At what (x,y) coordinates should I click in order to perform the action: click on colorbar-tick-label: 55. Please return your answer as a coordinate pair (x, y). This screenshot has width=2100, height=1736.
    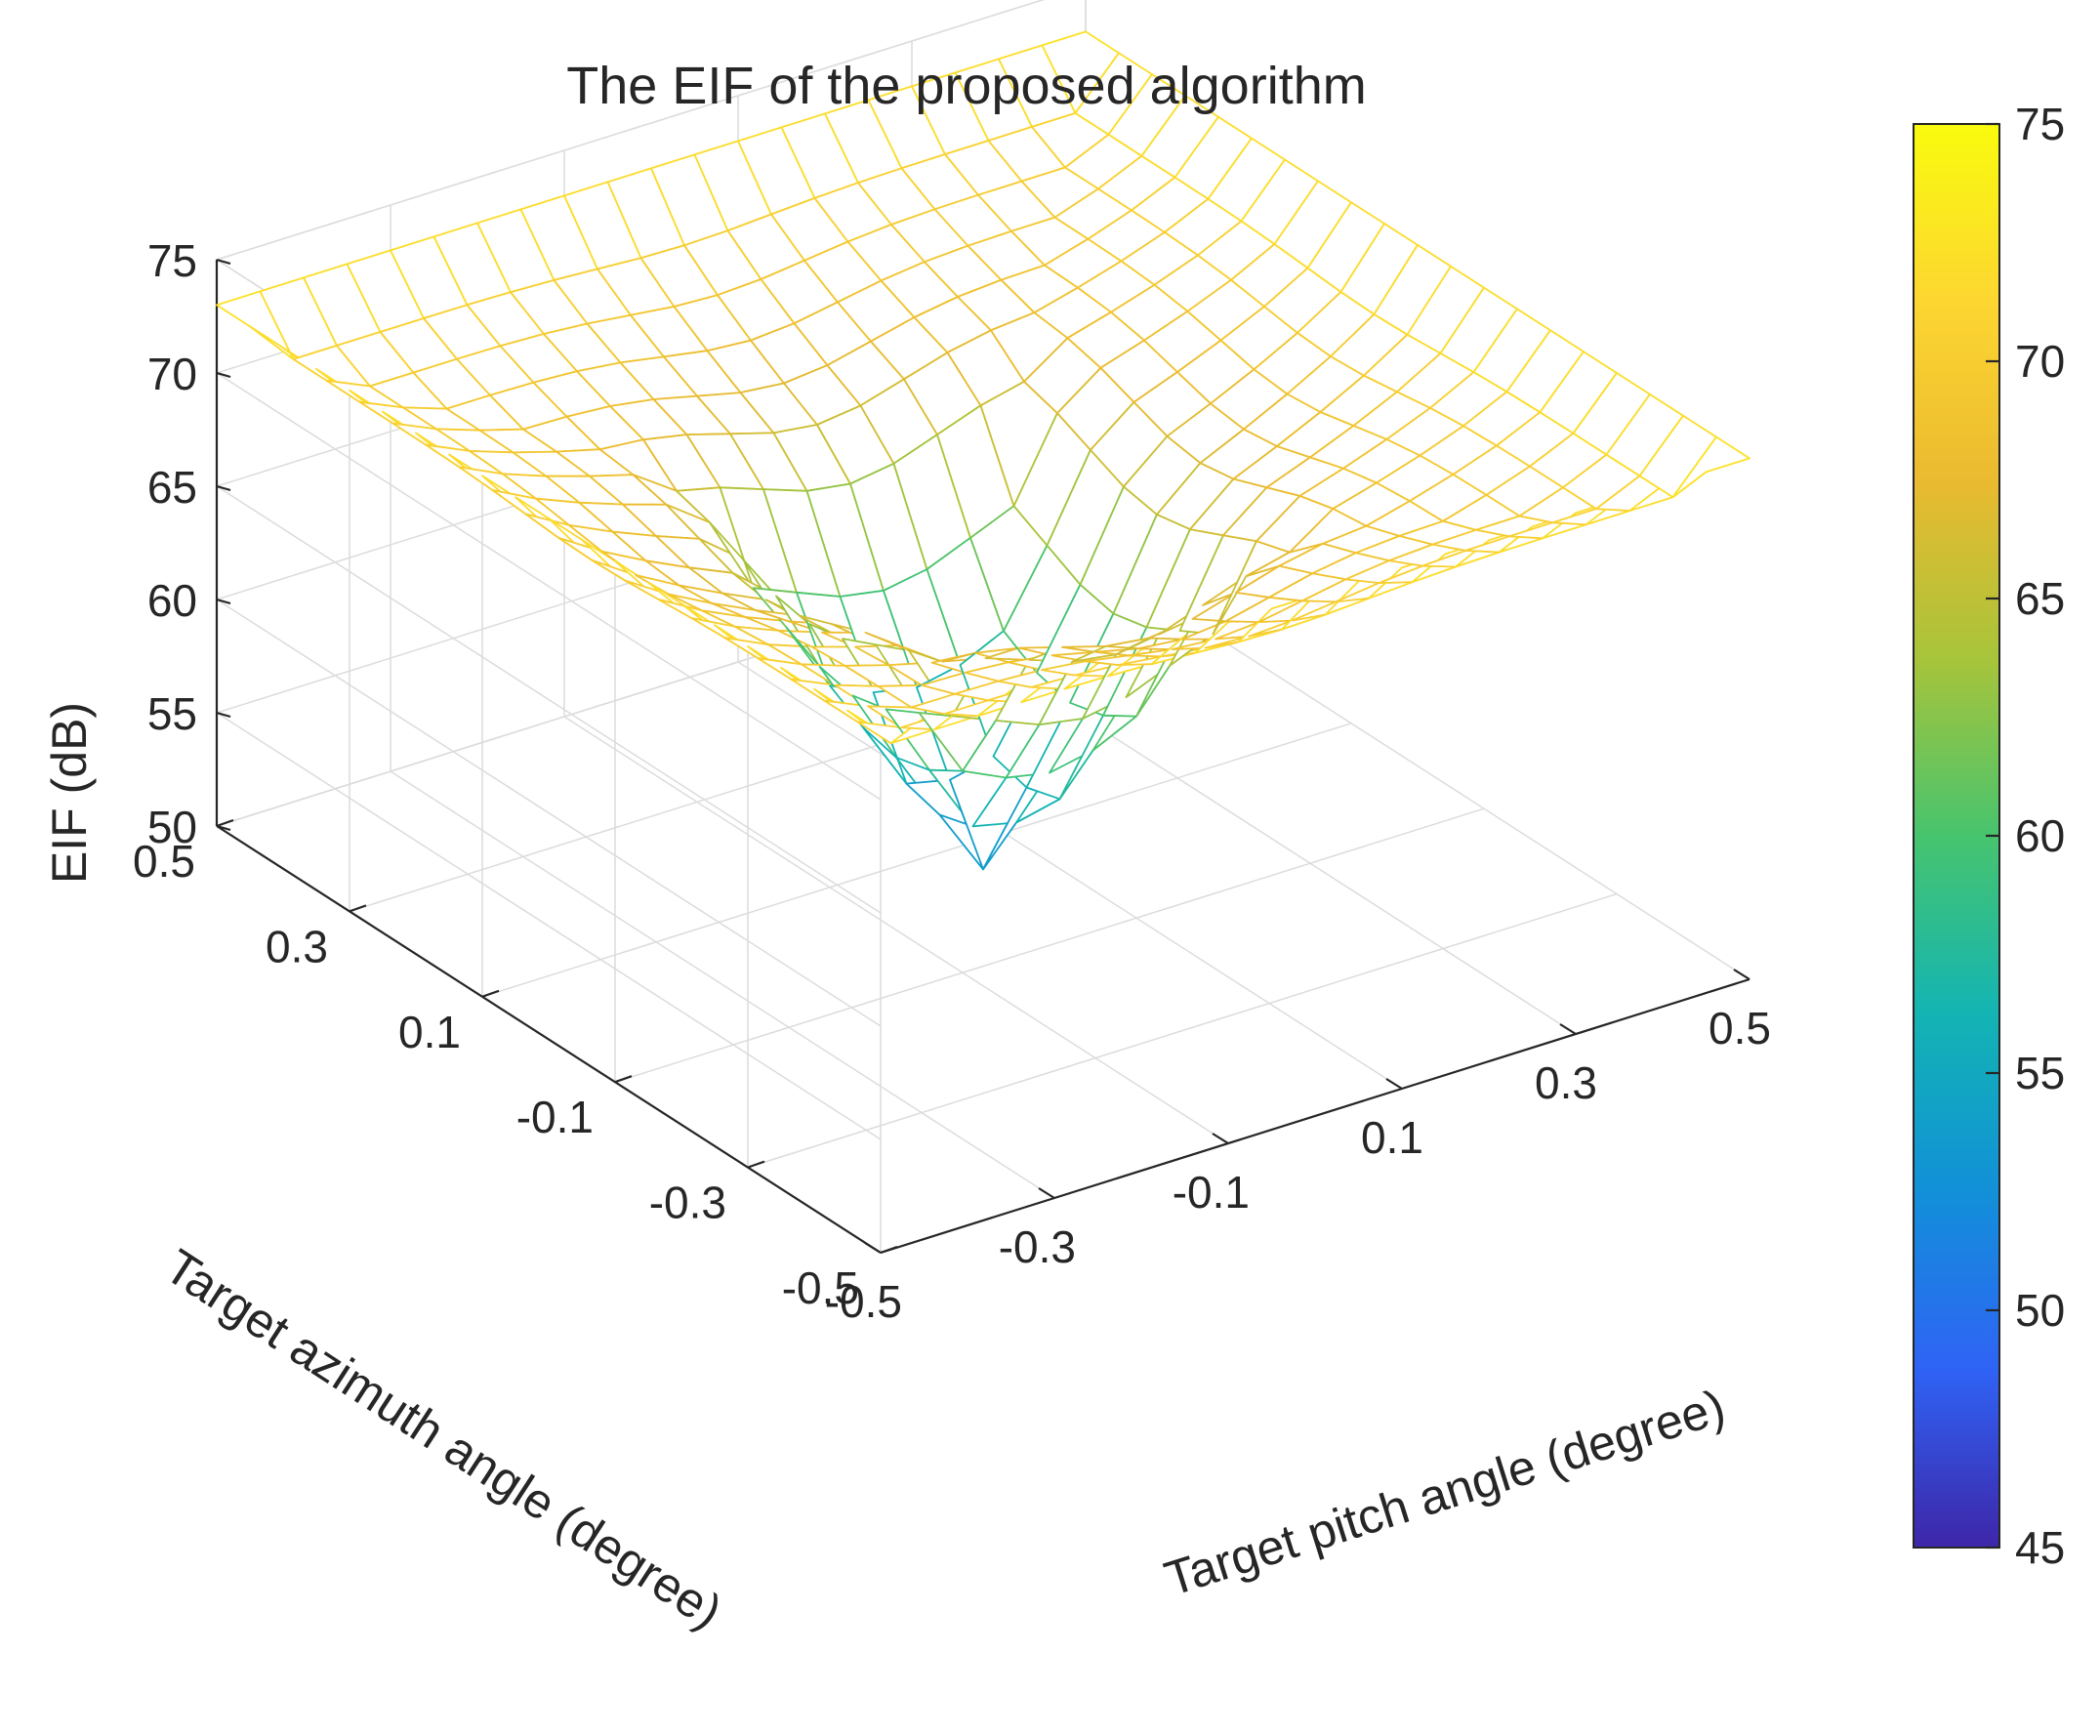
    Looking at the image, I should click on (2040, 1073).